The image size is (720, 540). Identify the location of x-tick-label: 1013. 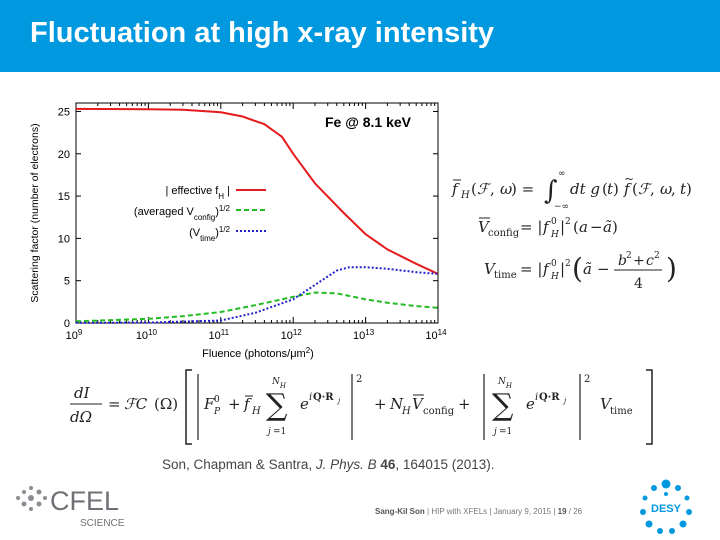
(364, 335).